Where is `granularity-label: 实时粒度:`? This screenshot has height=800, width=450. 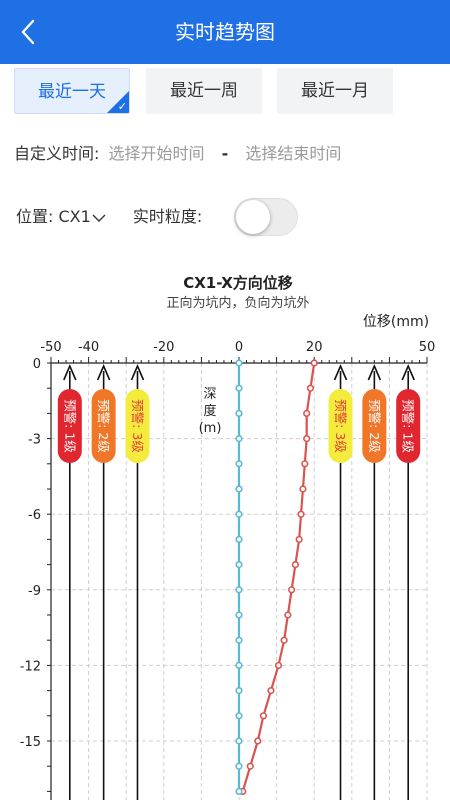
granularity-label: 实时粒度: is located at coordinates (167, 216).